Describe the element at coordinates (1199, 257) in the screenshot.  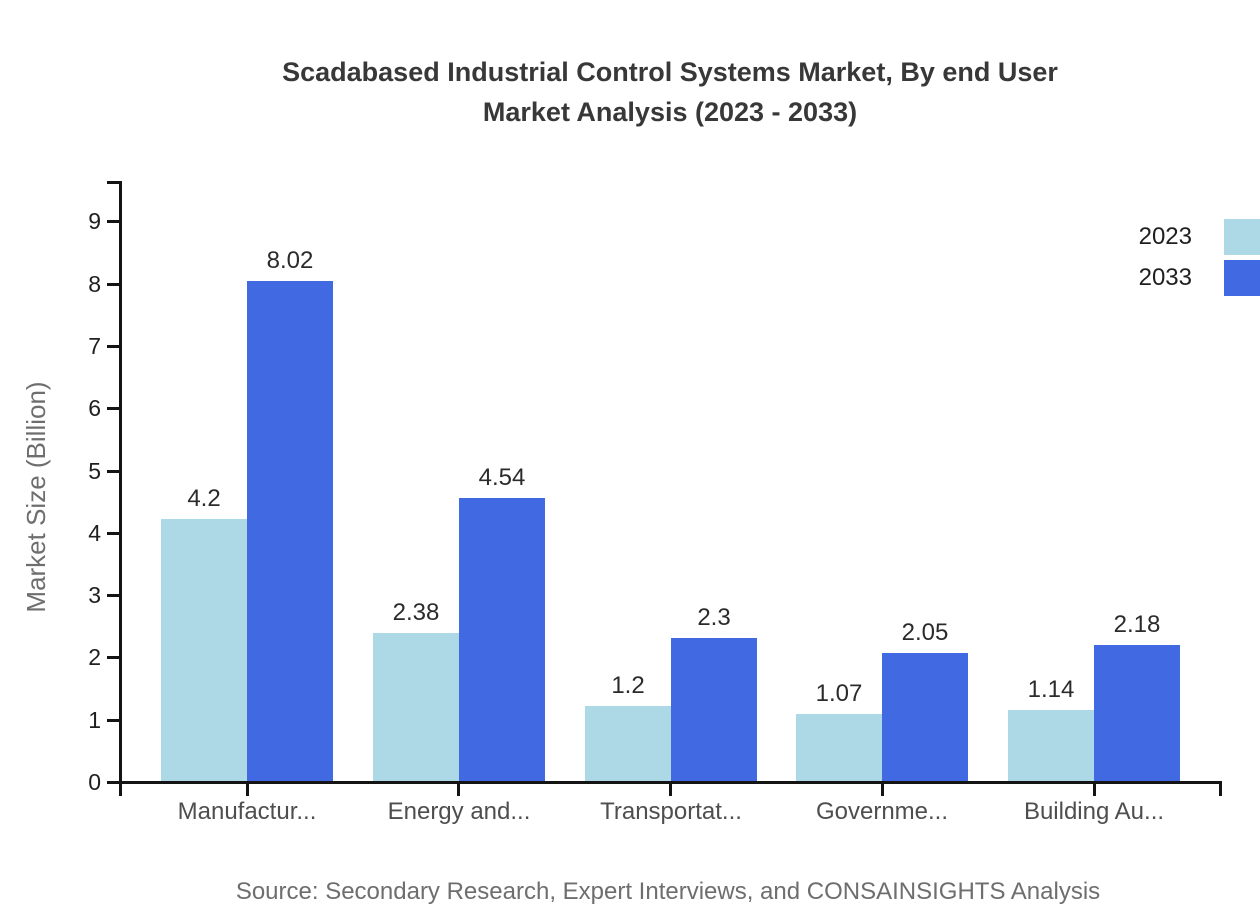
I see `legend: 2023 2033` at that location.